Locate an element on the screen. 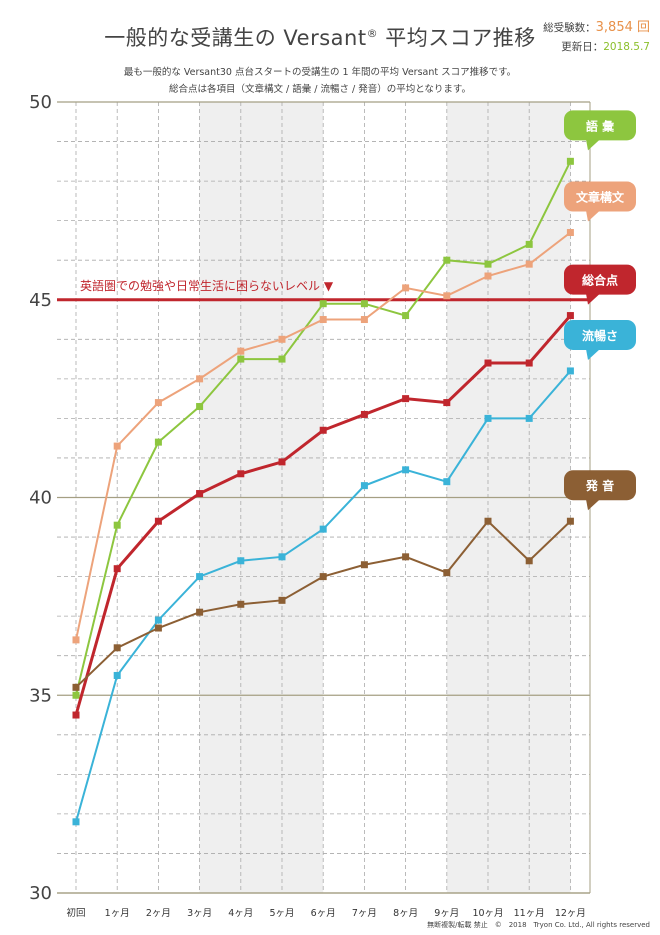 The width and height of the screenshot is (660, 935). legend-badge: 流暢さ is located at coordinates (600, 339).